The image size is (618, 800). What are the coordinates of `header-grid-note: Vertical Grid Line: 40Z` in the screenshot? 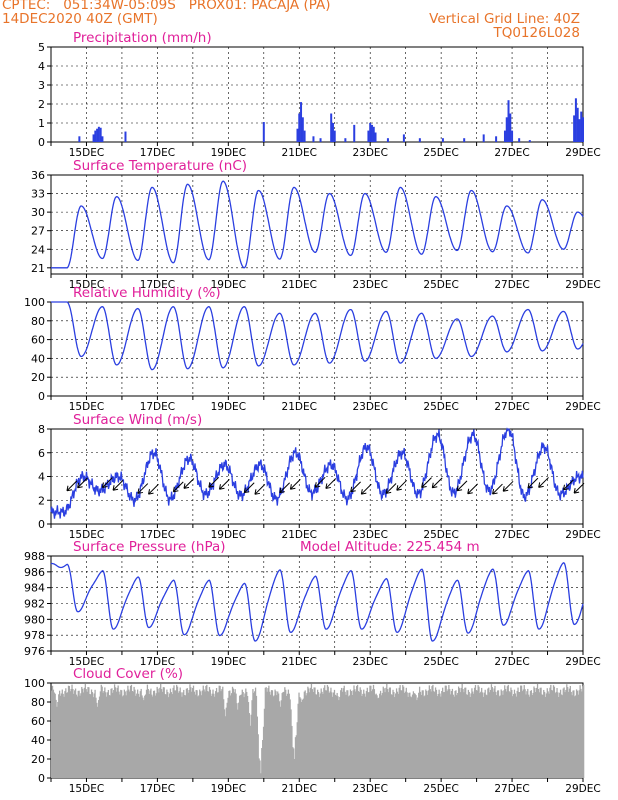 It's located at (504, 19).